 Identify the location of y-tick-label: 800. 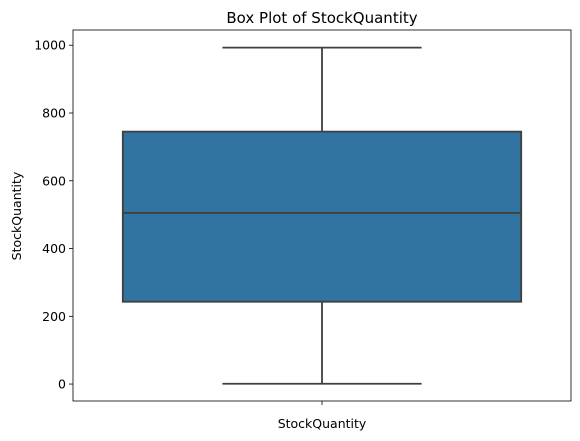
(54, 113).